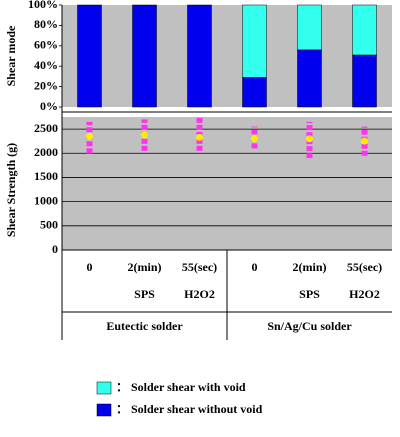 This screenshot has width=400, height=437. Describe the element at coordinates (46, 24) in the screenshot. I see `y-tick-label: 80%` at that location.